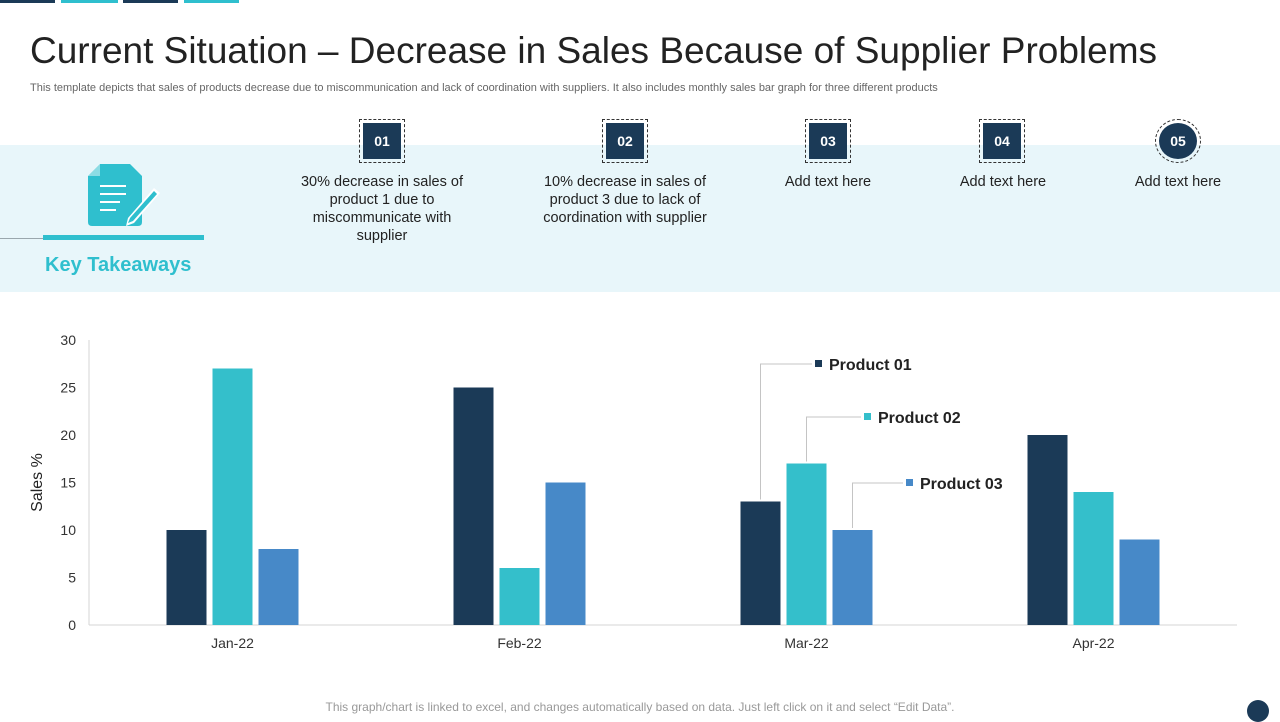 This screenshot has height=722, width=1280. Describe the element at coordinates (919, 418) in the screenshot. I see `legend-label: Product 02` at that location.